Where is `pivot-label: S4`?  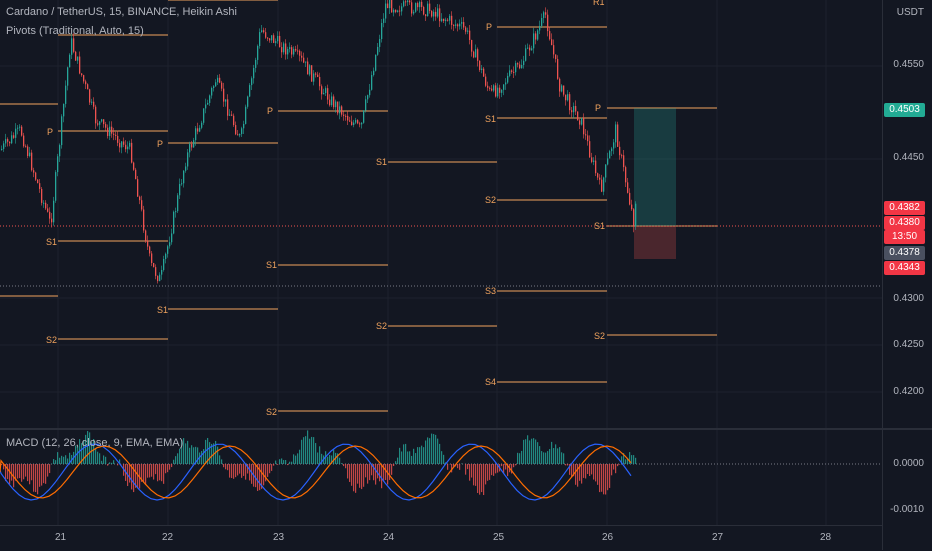
pivot-label: S4 is located at coordinates (490, 382).